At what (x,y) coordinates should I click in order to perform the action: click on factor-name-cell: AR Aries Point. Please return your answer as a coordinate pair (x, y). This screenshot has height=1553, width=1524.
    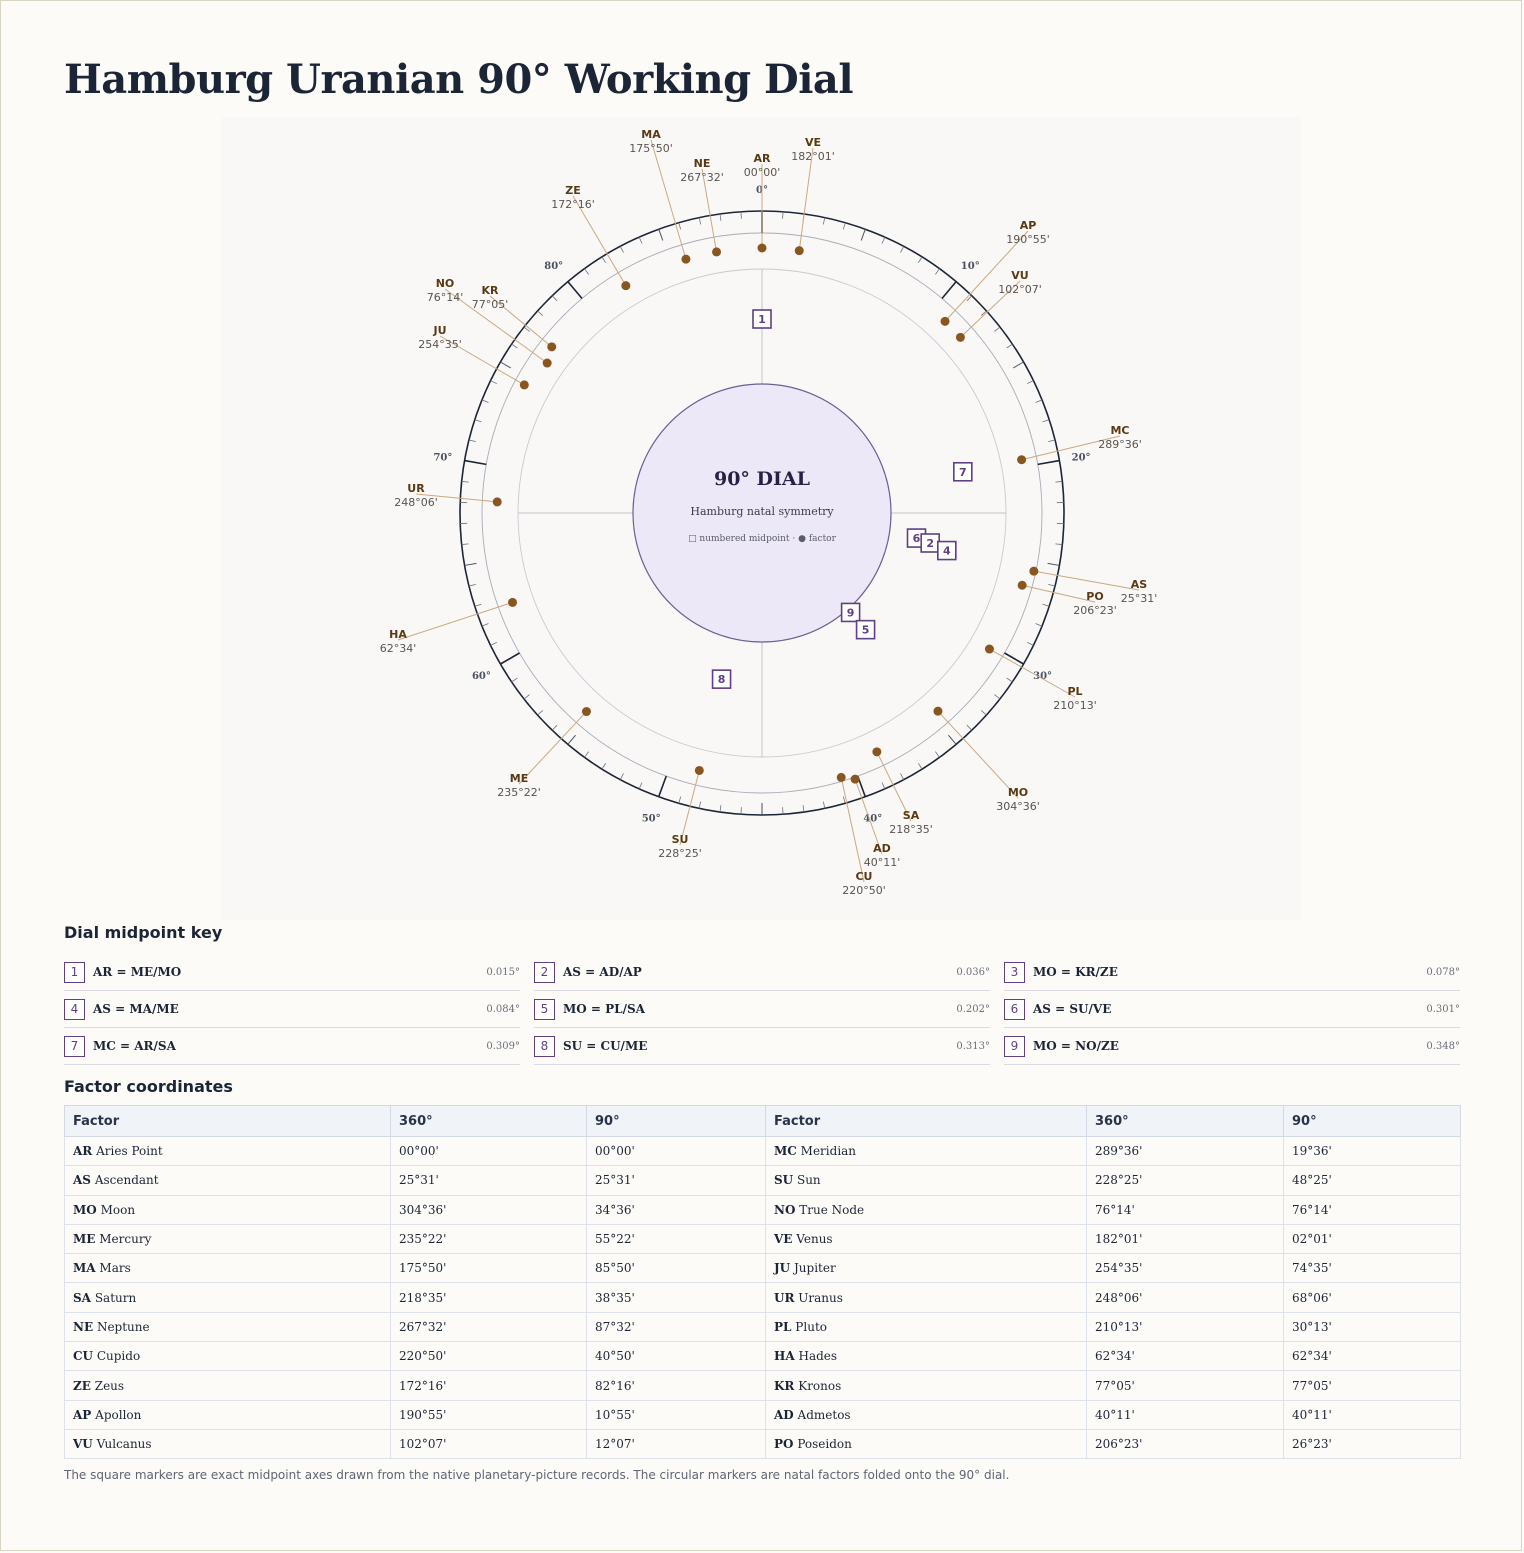
    Looking at the image, I should click on (227, 1151).